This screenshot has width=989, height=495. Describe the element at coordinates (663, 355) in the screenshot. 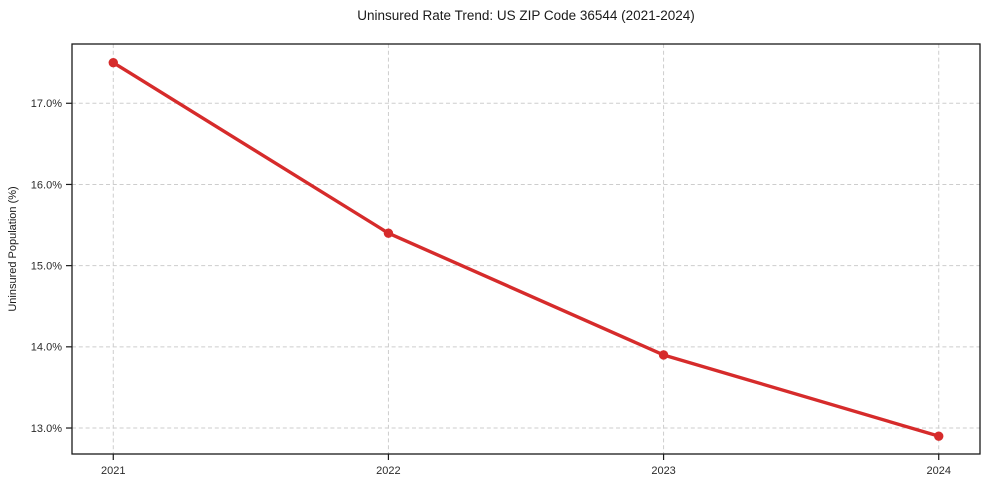

I see `data-point-2023` at that location.